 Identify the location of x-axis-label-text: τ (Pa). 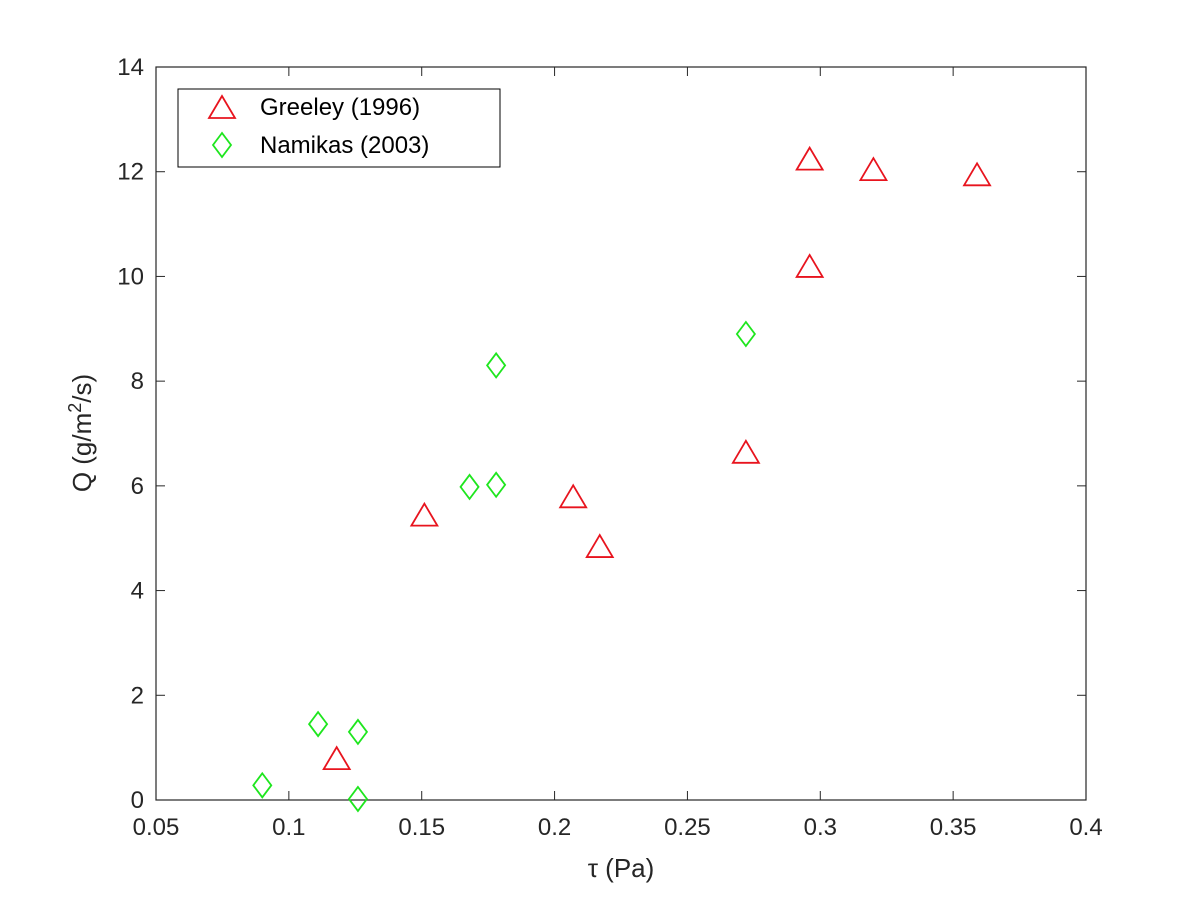
(621, 868).